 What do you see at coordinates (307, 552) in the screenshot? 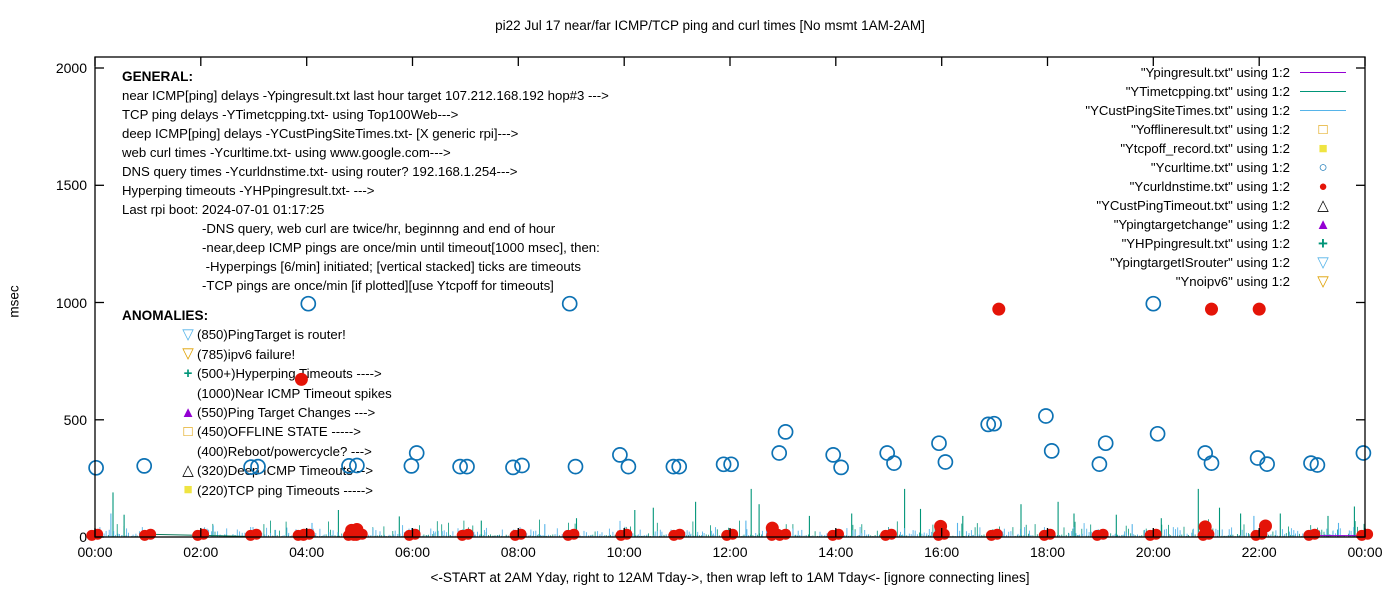
I see `x-tick-label: 04:00` at bounding box center [307, 552].